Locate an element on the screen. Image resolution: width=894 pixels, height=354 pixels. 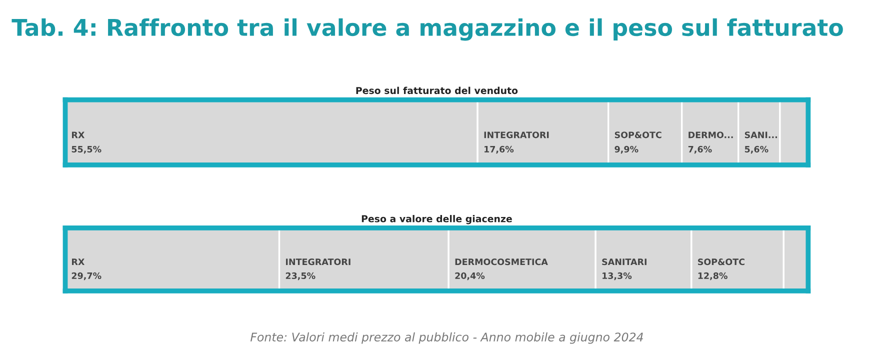
chart-subtitle: Peso a valore delle giacenze is located at coordinates (437, 219).